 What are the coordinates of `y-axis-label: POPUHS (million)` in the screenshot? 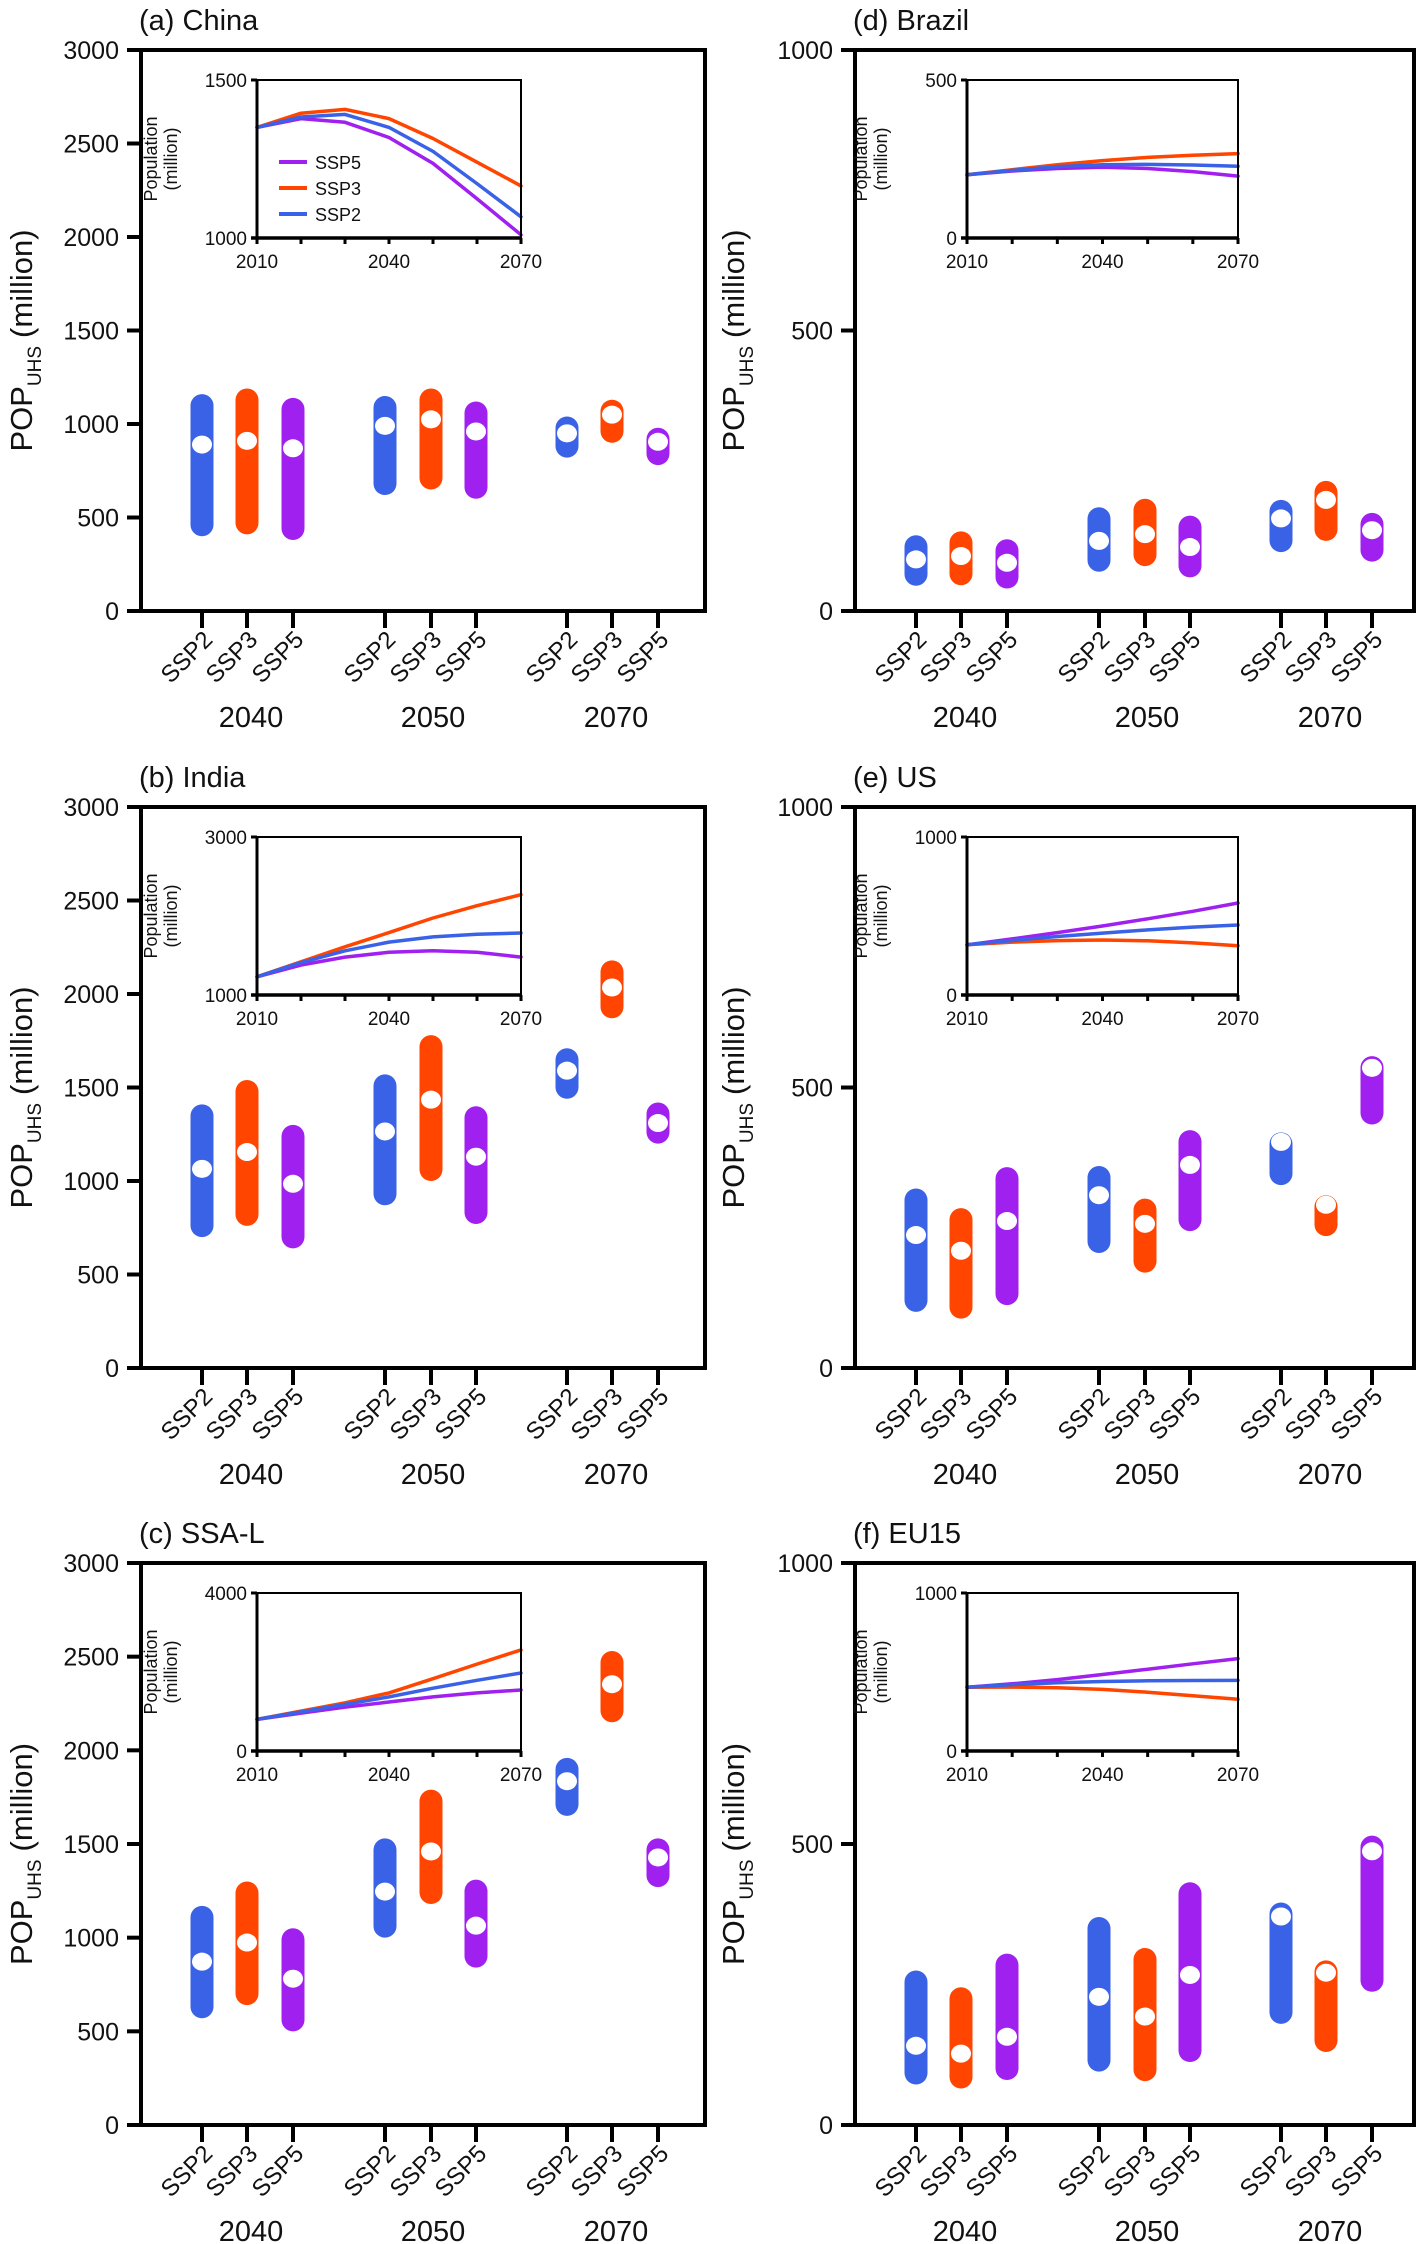 It's located at (737, 1097).